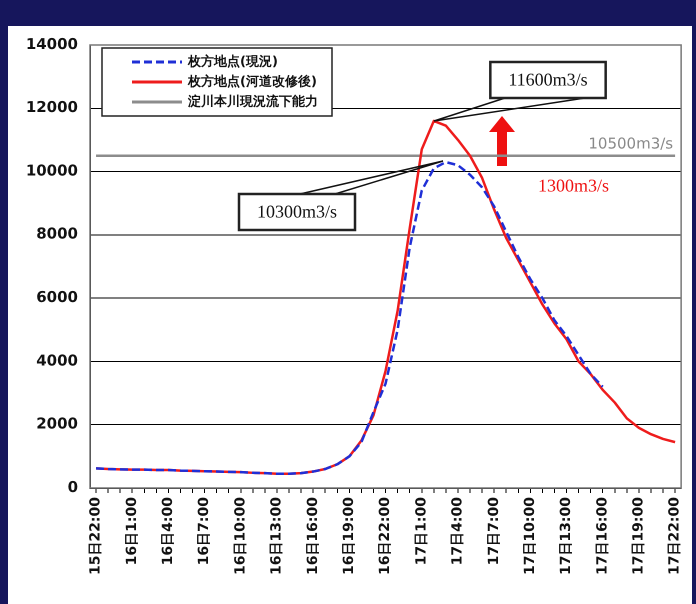 The image size is (696, 604). Describe the element at coordinates (631, 143) in the screenshot. I see `annotation: 10500m3/s` at that location.